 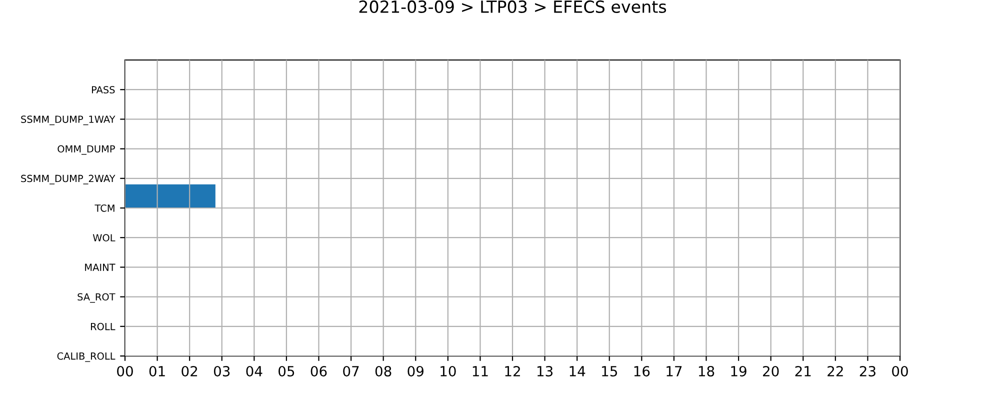 I want to click on x-tick-label: 23, so click(x=868, y=371).